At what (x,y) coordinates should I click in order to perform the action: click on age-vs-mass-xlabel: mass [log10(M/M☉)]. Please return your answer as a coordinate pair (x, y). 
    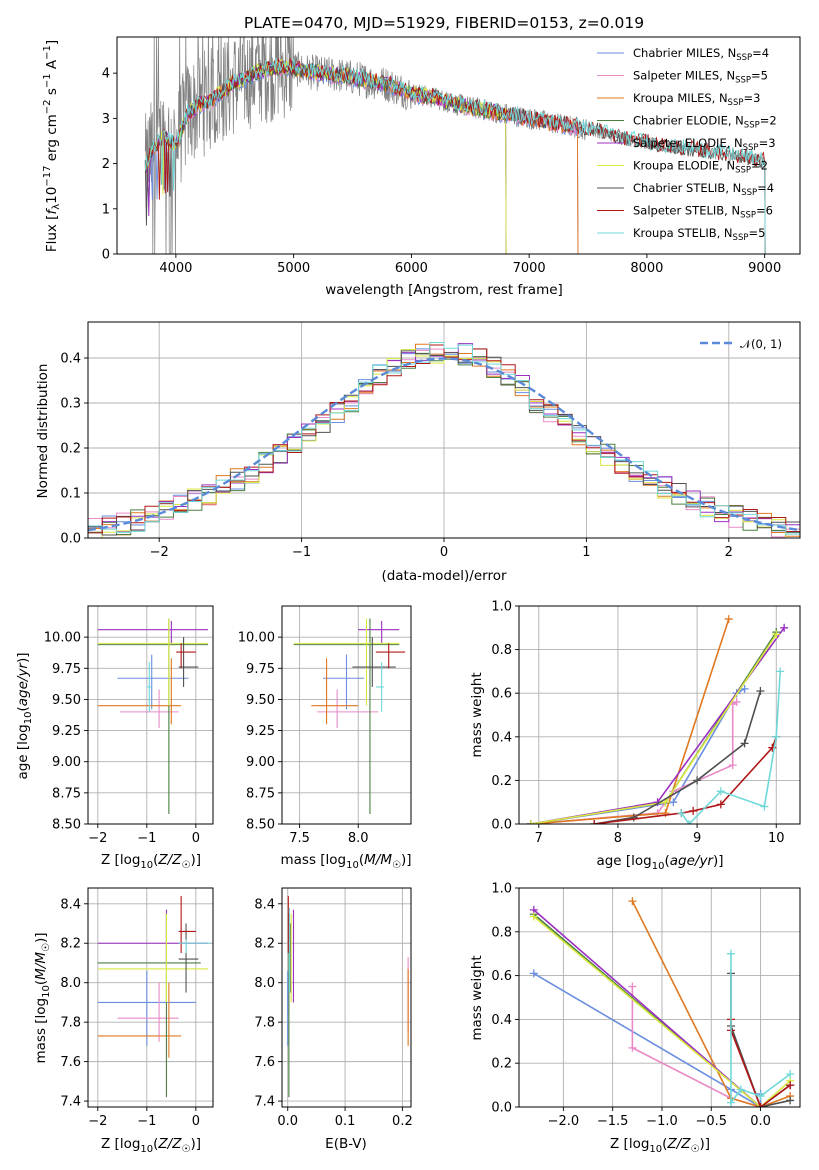
    Looking at the image, I should click on (345, 861).